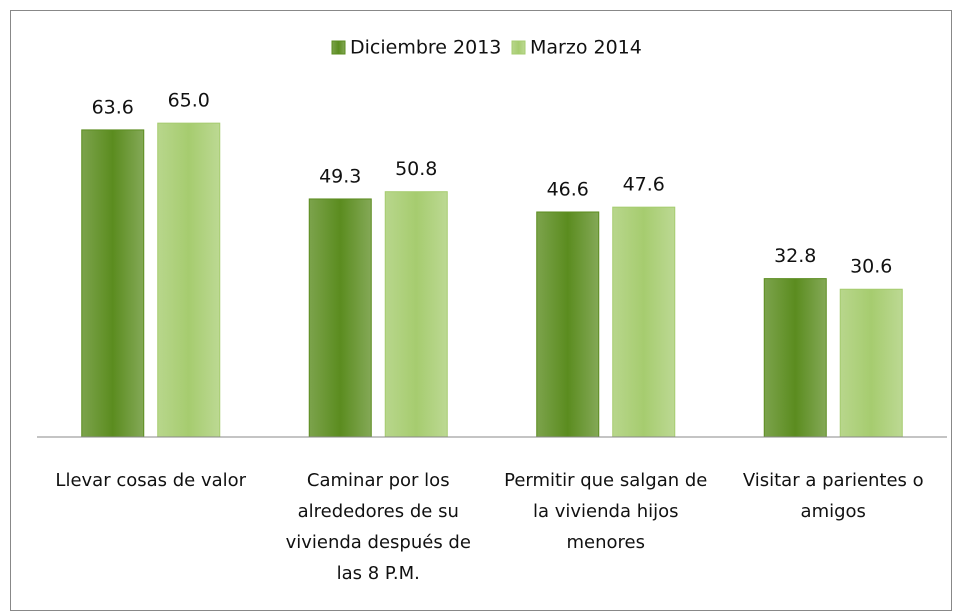 This screenshot has width=962, height=615. Describe the element at coordinates (644, 185) in the screenshot. I see `value-label: 47.6` at that location.